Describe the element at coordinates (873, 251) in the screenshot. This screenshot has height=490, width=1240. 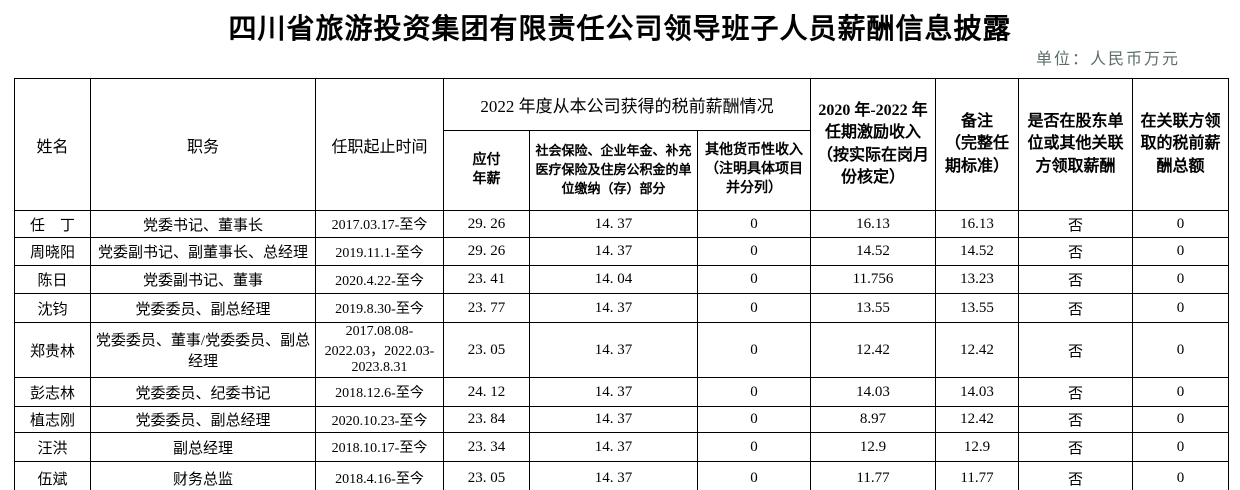
I see `cell-incentive: 14.52` at that location.